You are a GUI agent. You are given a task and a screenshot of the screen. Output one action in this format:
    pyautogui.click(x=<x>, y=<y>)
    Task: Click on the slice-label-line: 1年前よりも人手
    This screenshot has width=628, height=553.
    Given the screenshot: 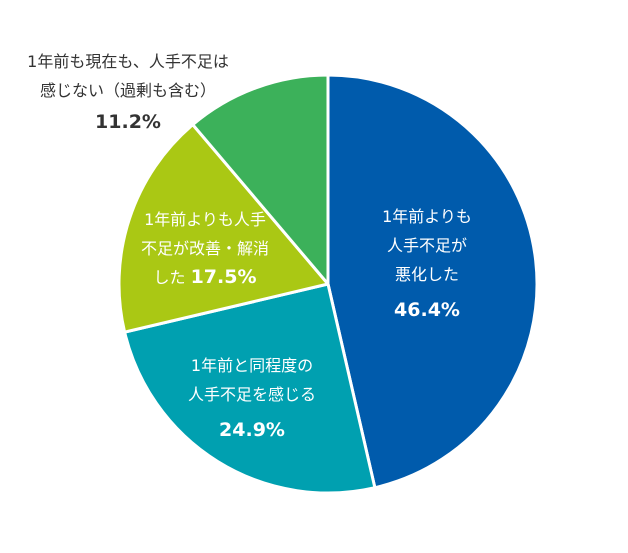 What is the action you would take?
    pyautogui.click(x=205, y=219)
    